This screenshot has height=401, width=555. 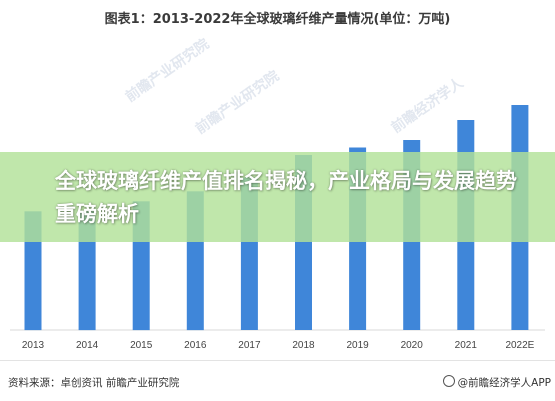 What do you see at coordinates (448, 381) in the screenshot?
I see `brand-logo-icon` at bounding box center [448, 381].